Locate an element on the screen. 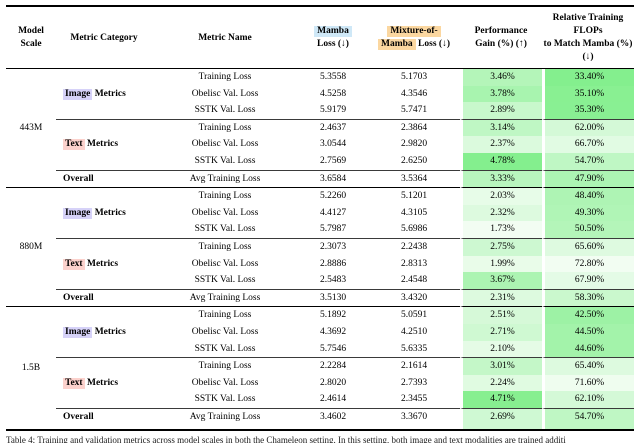  performance-gain-cell: 2.37% is located at coordinates (501, 144).